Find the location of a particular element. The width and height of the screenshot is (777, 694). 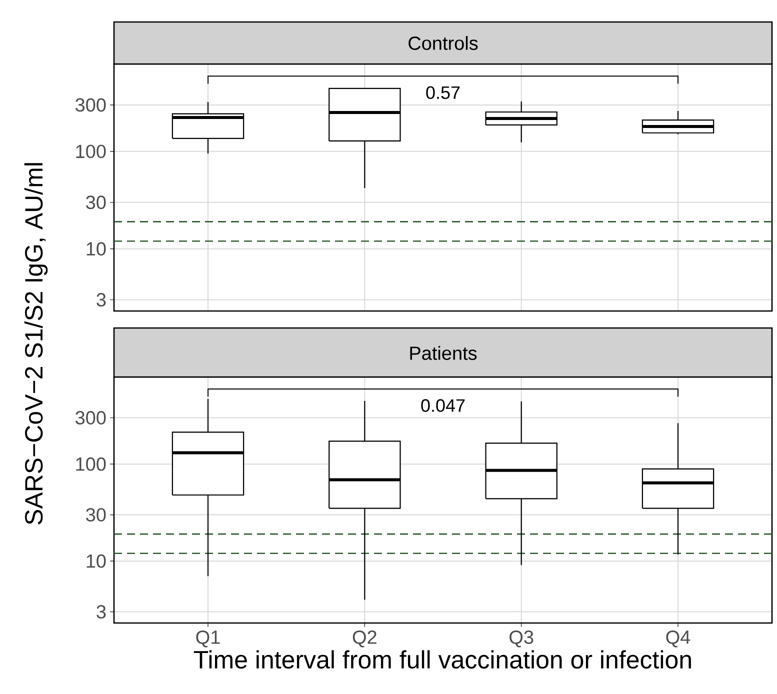

chart-title: Controls is located at coordinates (443, 43).